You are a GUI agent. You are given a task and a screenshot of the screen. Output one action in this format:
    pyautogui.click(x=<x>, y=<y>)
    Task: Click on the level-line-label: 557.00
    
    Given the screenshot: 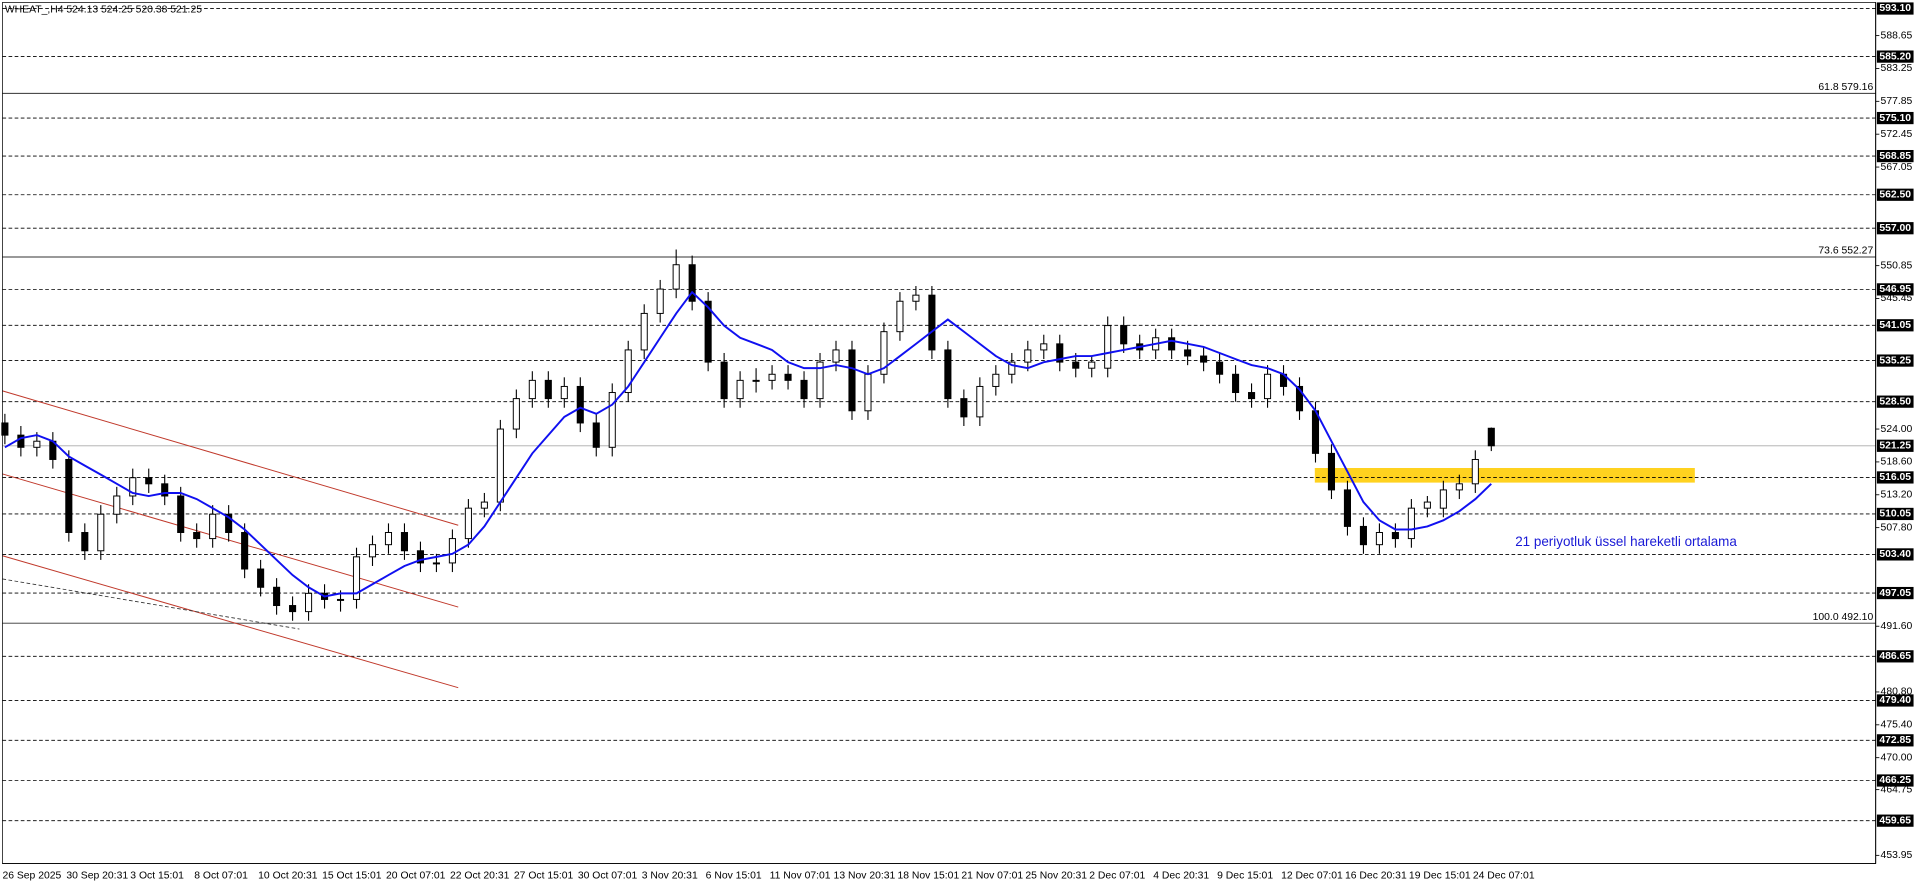 What is the action you would take?
    pyautogui.click(x=1895, y=228)
    